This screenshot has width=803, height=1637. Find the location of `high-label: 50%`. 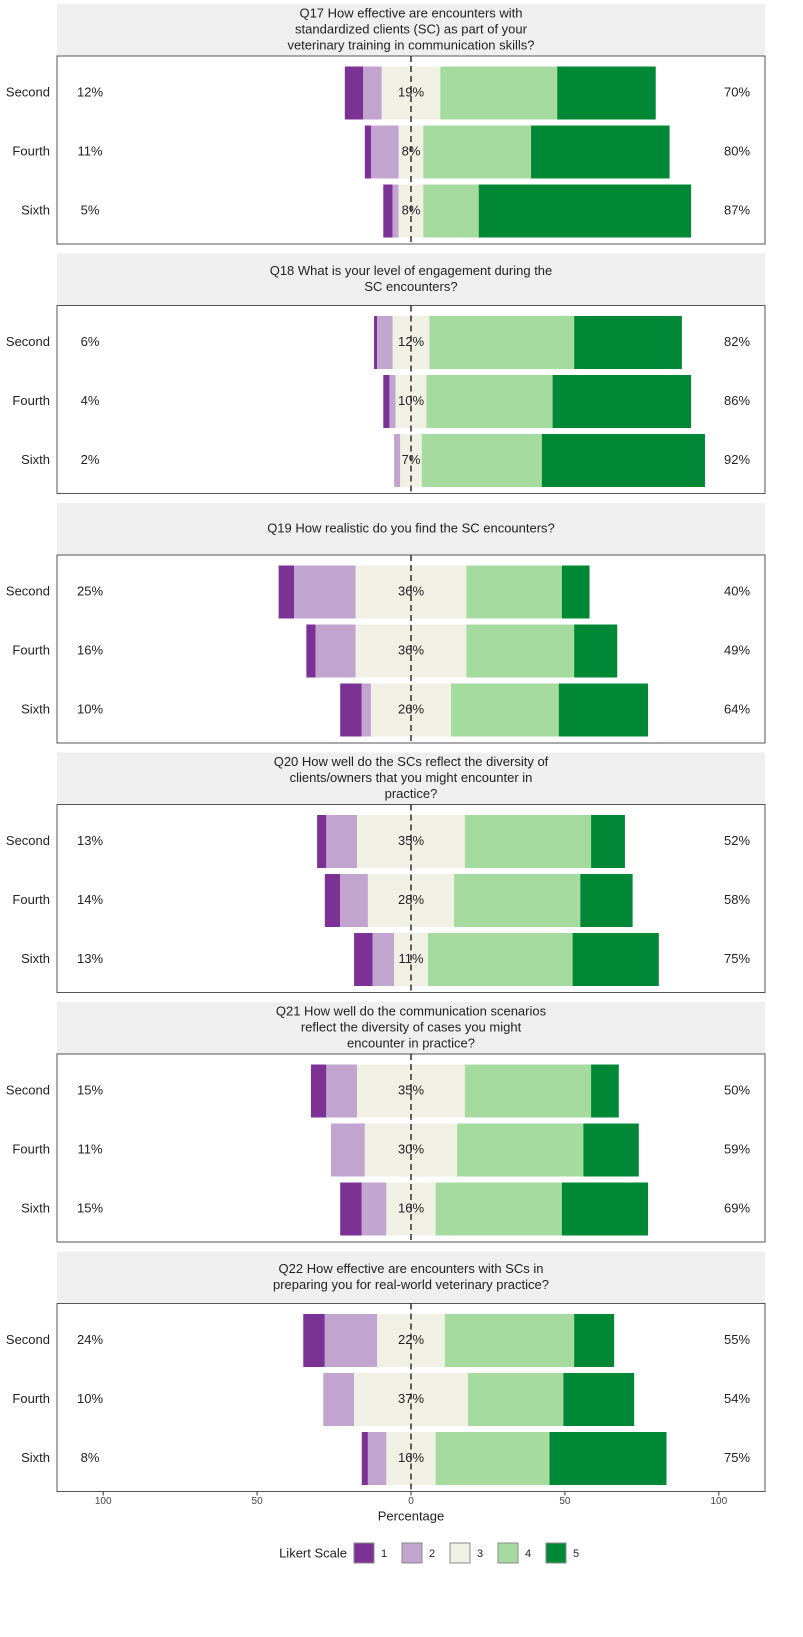

high-label: 50% is located at coordinates (737, 1089).